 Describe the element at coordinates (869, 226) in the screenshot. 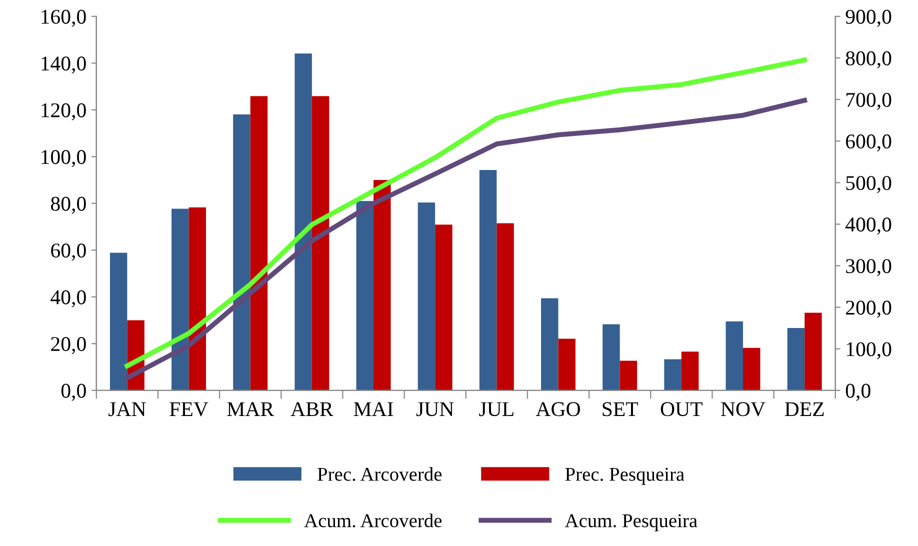

I see `y2-tick-label: 400,0` at that location.